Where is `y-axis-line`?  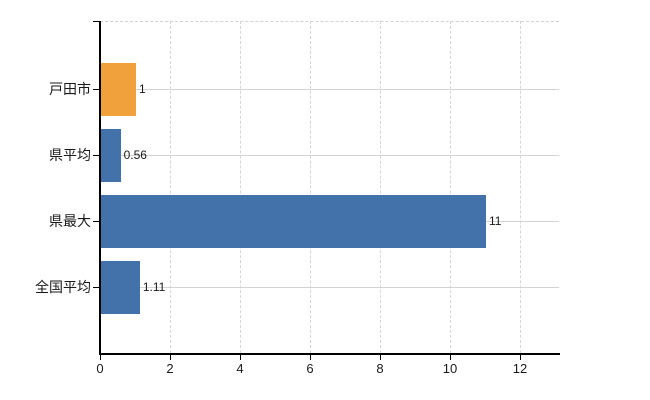 y-axis-line is located at coordinates (100, 188).